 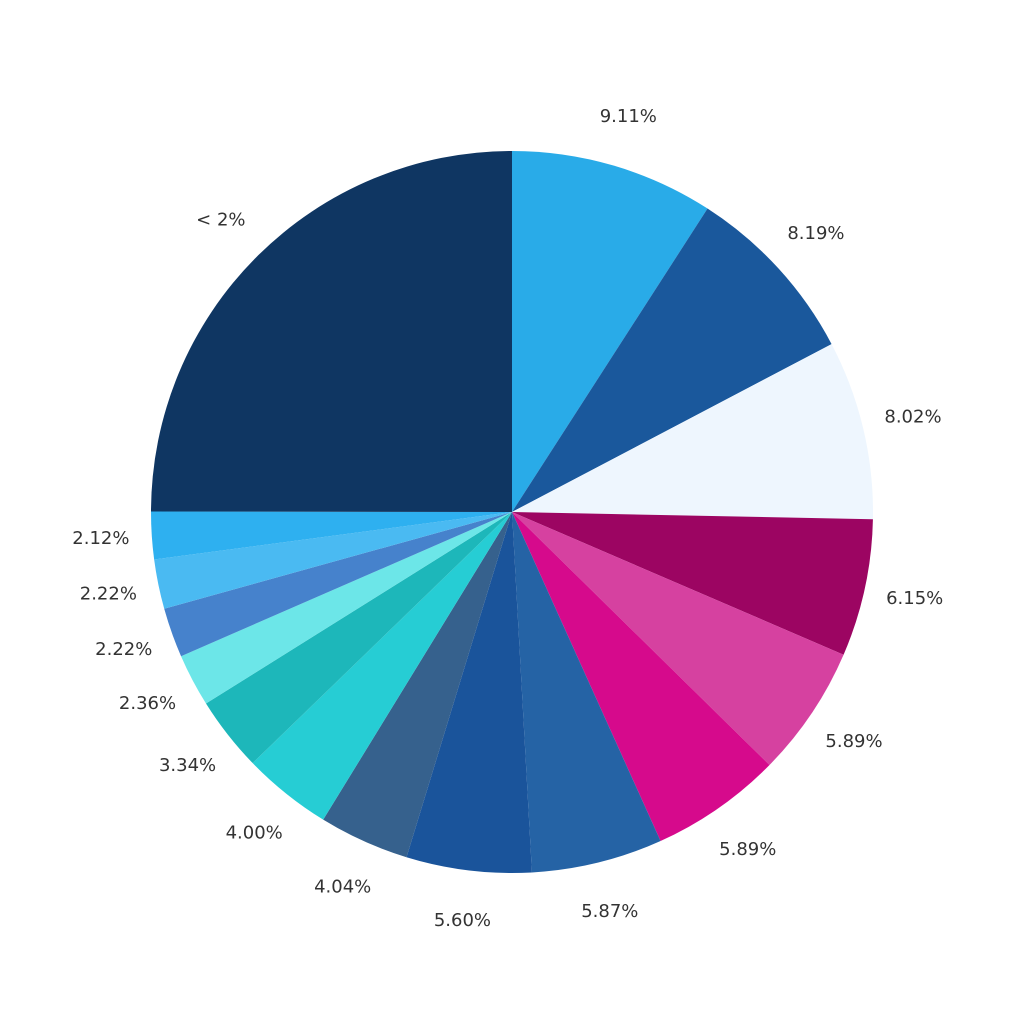 What do you see at coordinates (220, 219) in the screenshot?
I see `slice-category-label: < 2%` at bounding box center [220, 219].